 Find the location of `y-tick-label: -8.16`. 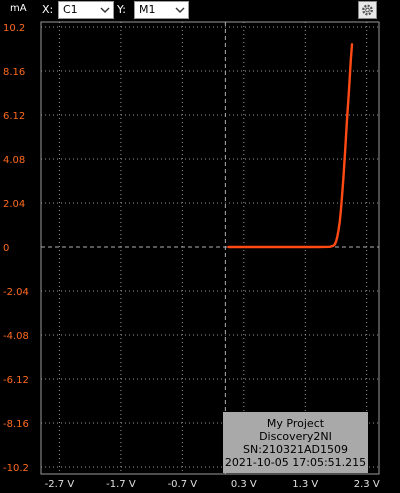

y-tick-label: -8.16 is located at coordinates (16, 424).